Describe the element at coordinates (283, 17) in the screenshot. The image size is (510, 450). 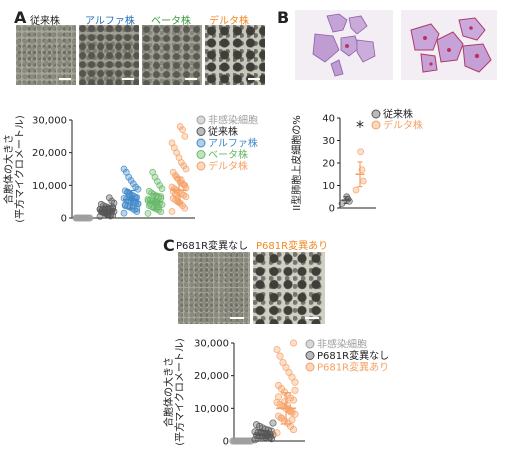
I see `panel-label-b: B` at that location.